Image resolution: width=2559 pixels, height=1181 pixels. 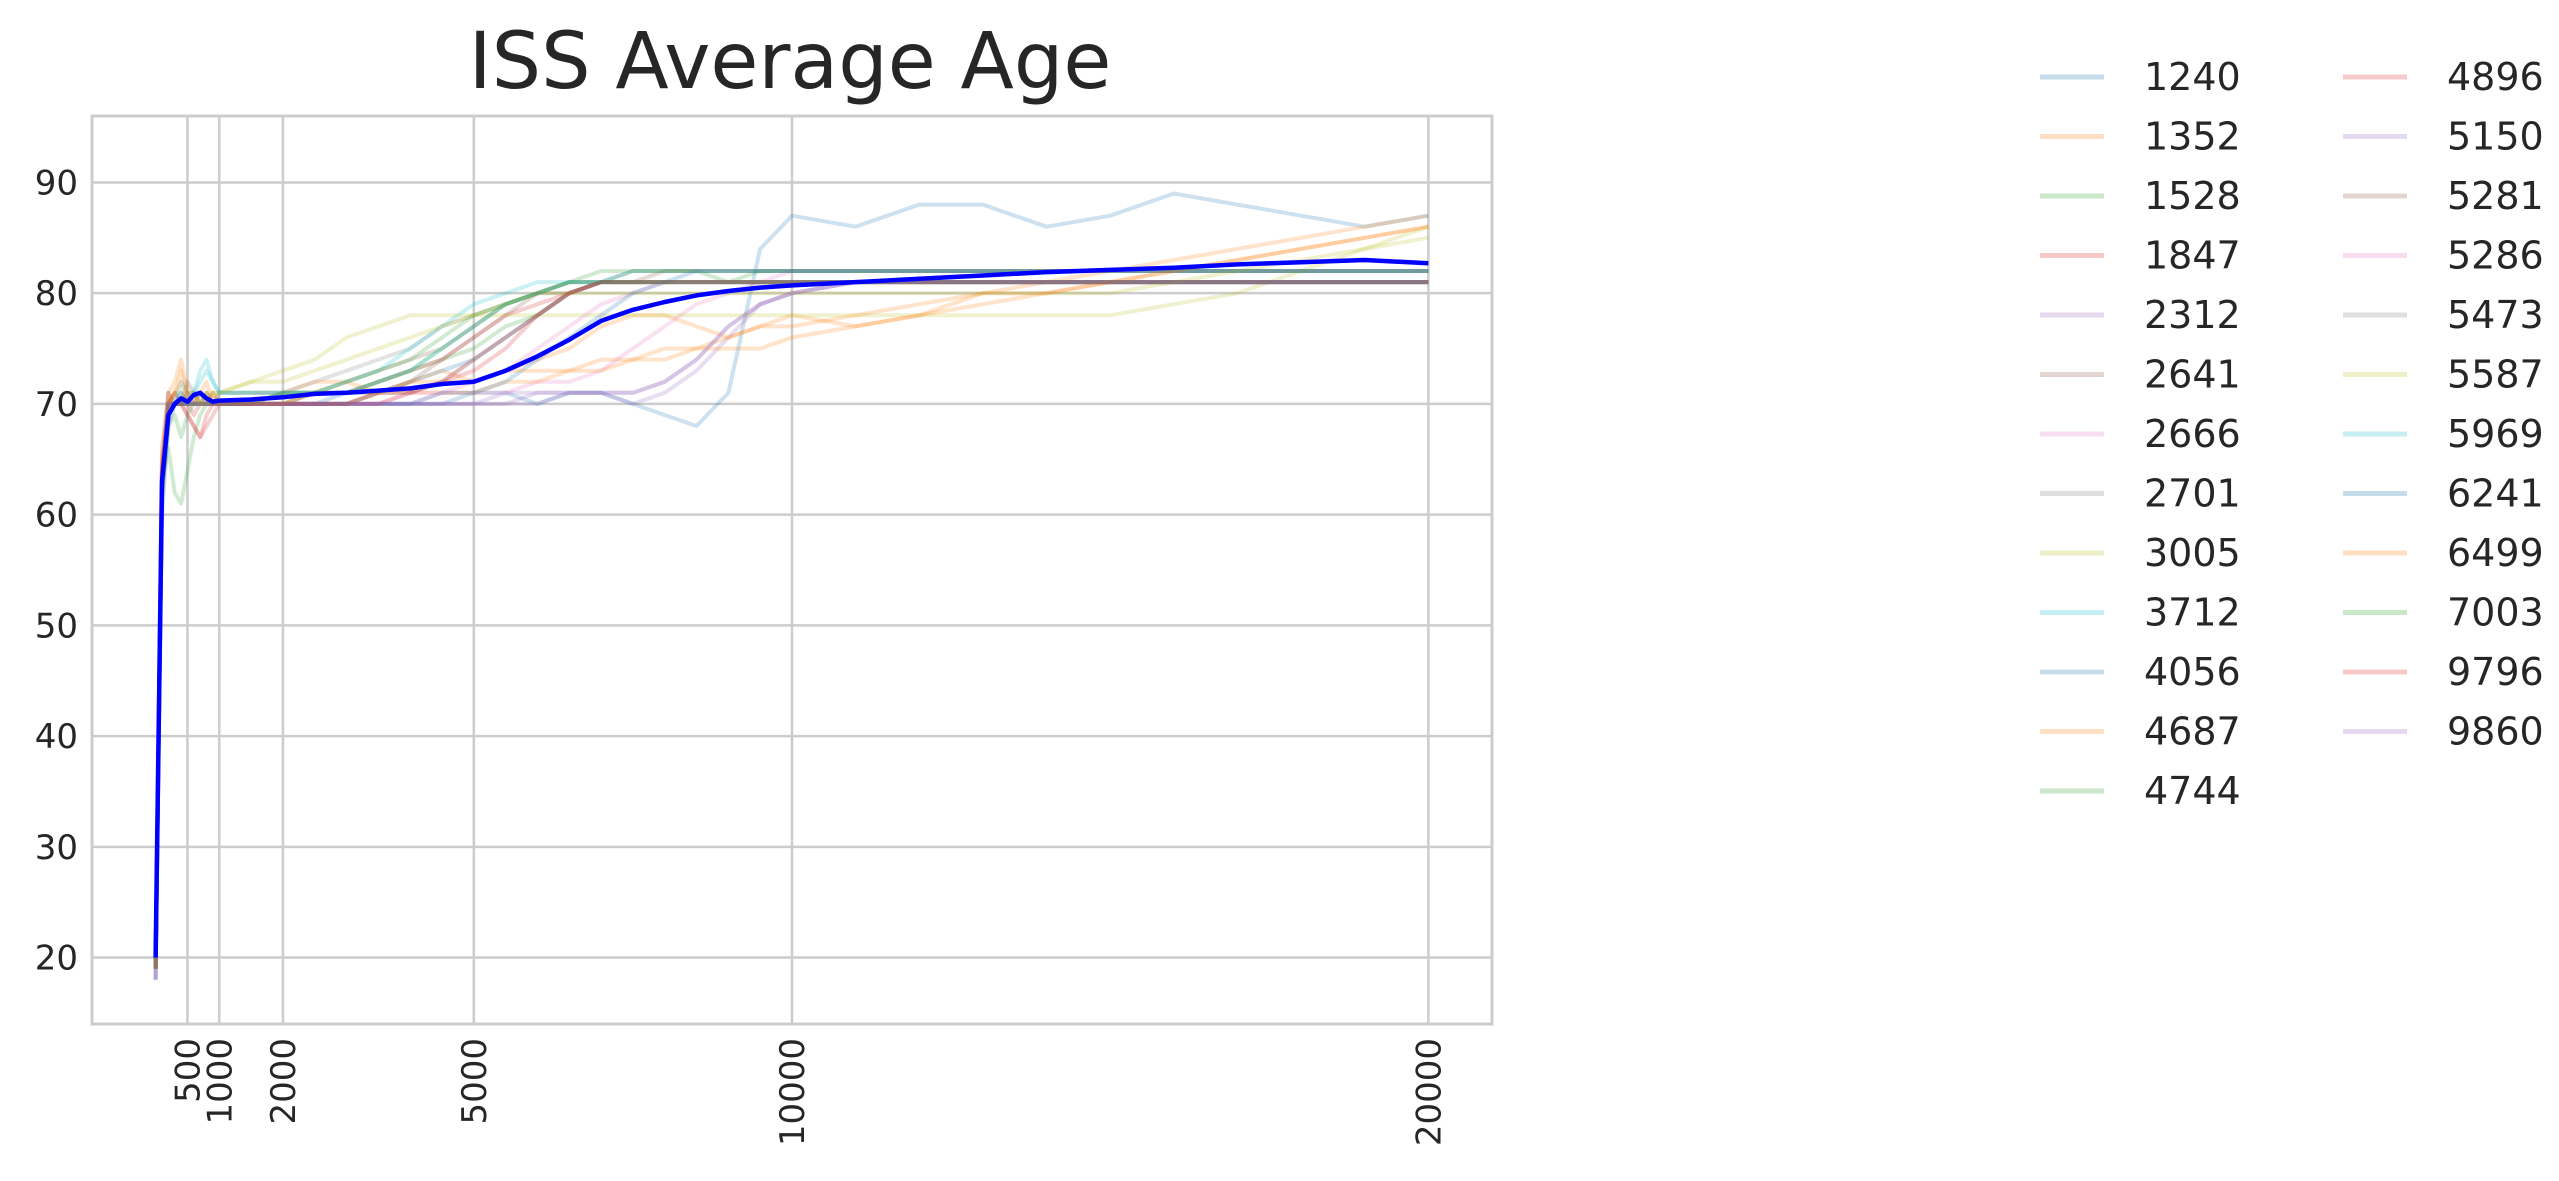 What do you see at coordinates (56, 626) in the screenshot?
I see `y-tick-label: 50` at bounding box center [56, 626].